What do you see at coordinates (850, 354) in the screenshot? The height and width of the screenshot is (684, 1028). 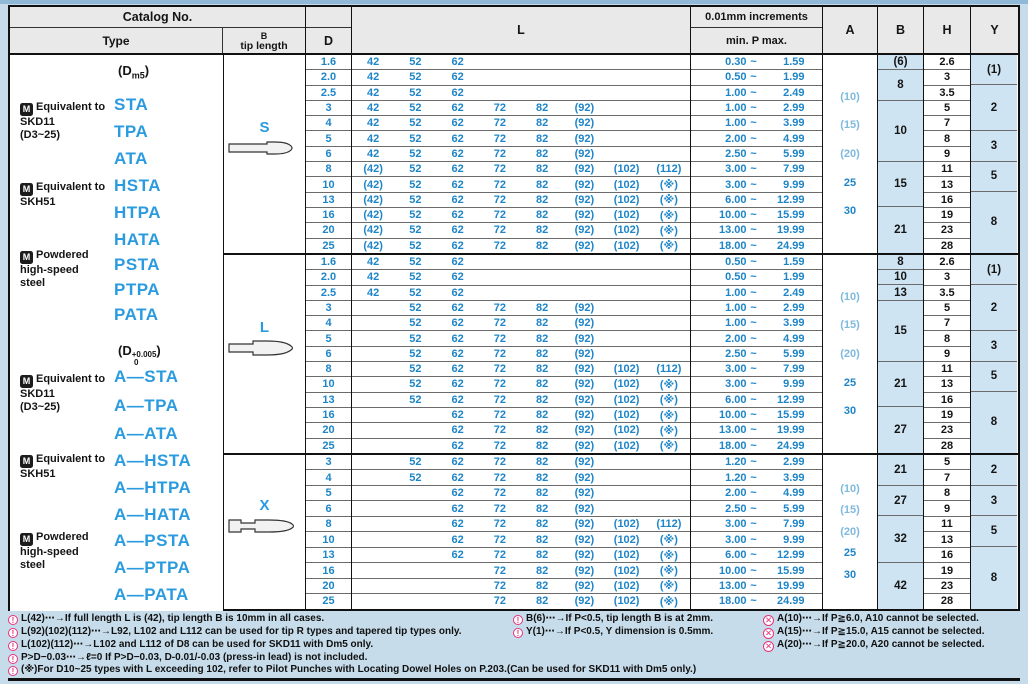 I see `a-values: (10) (15) (20) 25 30` at bounding box center [850, 354].